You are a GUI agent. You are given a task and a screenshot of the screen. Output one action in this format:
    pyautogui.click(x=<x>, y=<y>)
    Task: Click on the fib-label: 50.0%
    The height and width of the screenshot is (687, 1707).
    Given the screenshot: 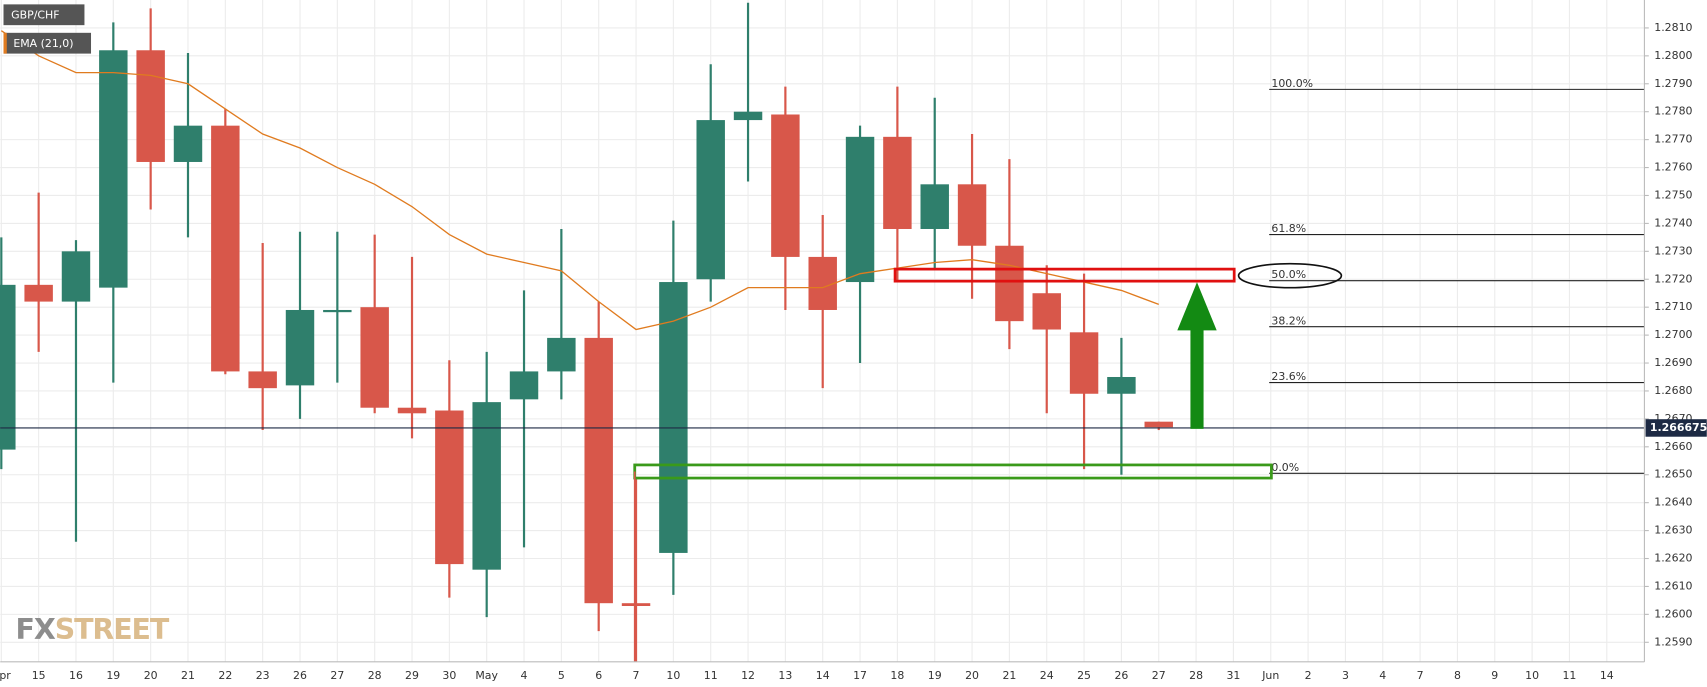 What is the action you would take?
    pyautogui.click(x=1288, y=274)
    